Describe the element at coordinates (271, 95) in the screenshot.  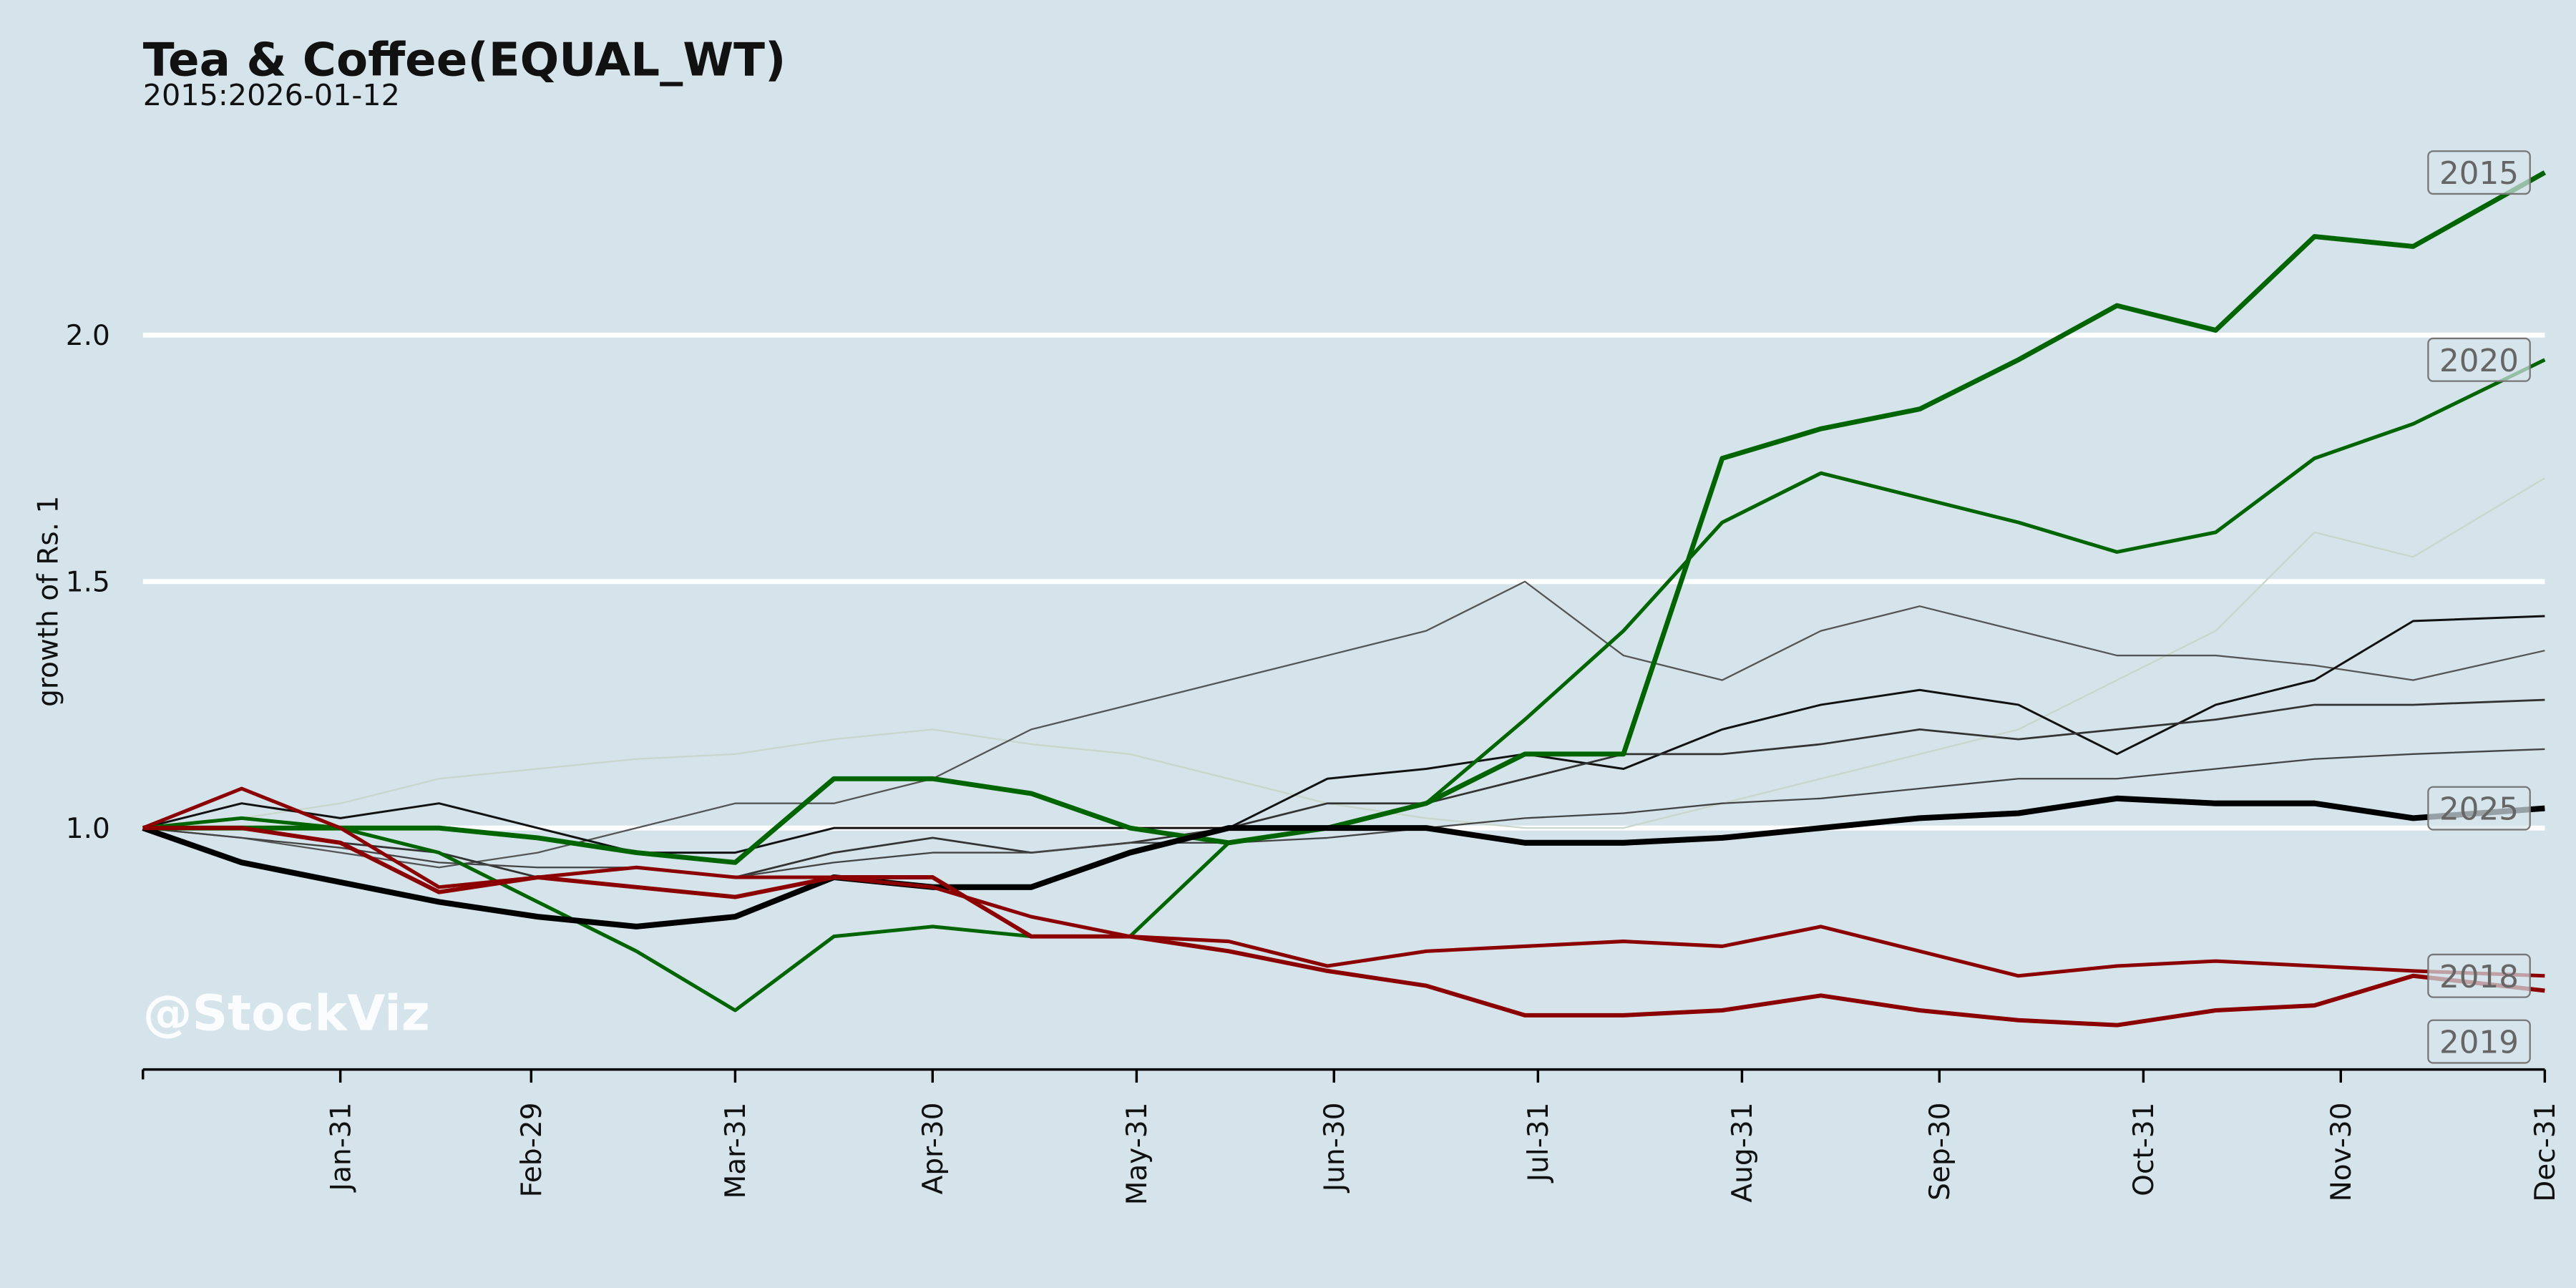
I see `chart-subtitle: 2015:2026-01-12` at that location.